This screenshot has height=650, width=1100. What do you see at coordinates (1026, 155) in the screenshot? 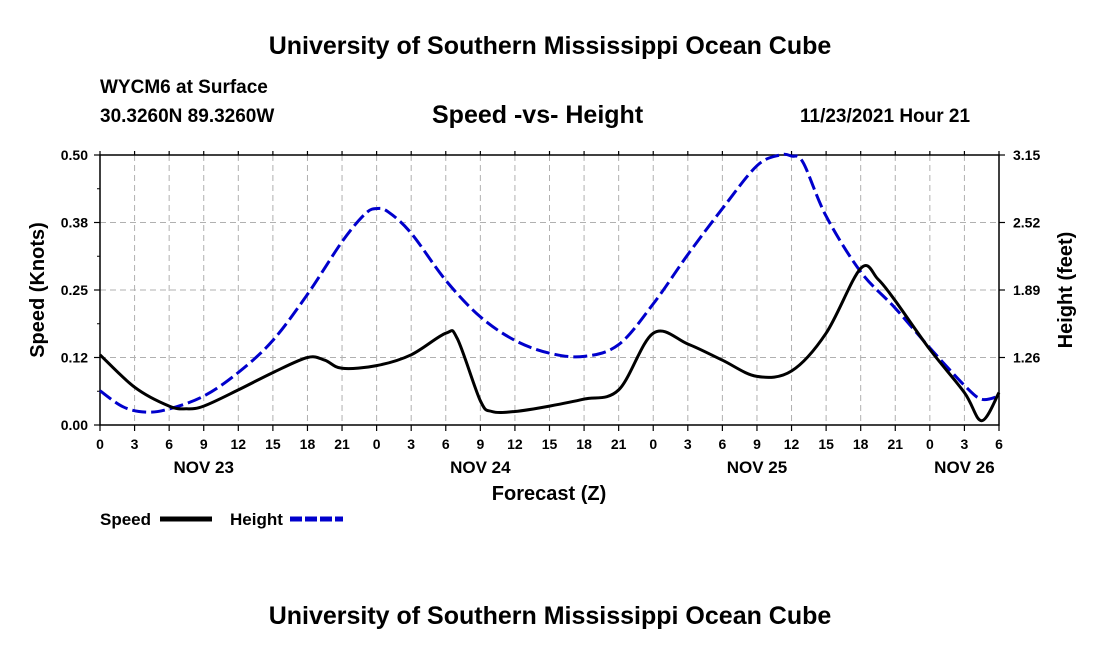
I see `y2-tick-label: 3.15` at bounding box center [1026, 155].